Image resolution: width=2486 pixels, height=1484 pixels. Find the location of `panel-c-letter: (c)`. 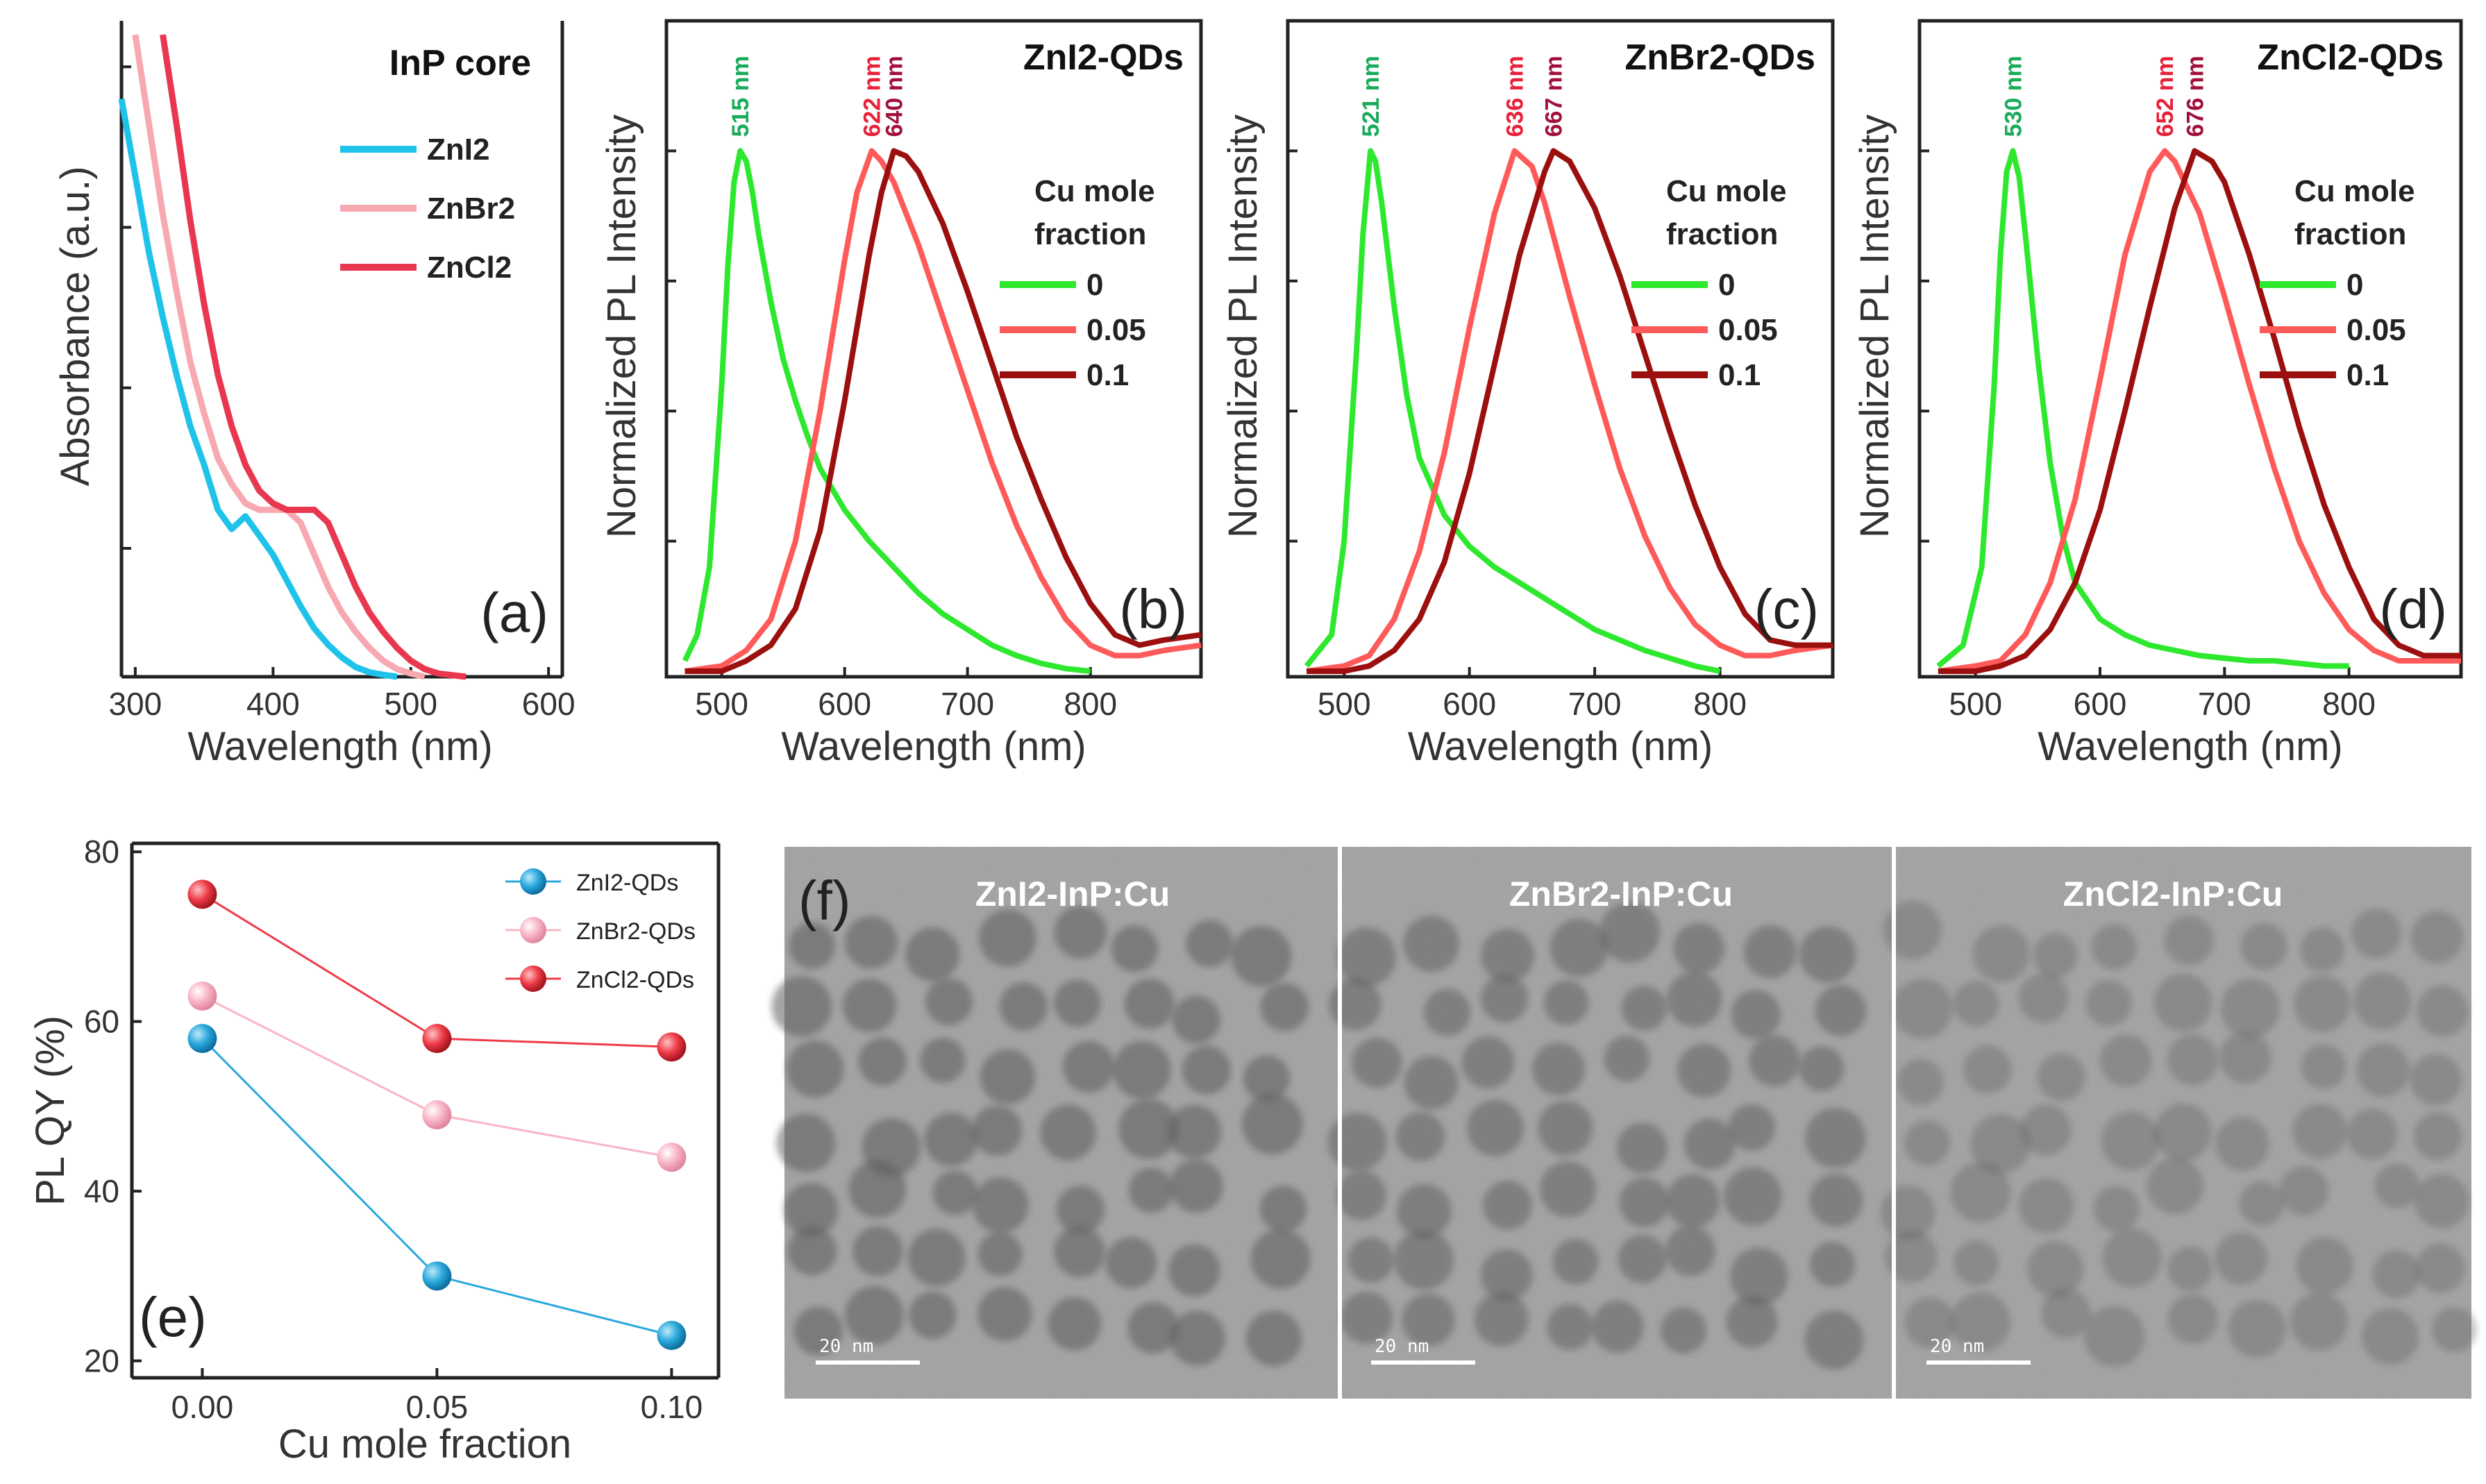

panel-c-letter: (c) is located at coordinates (1786, 609).